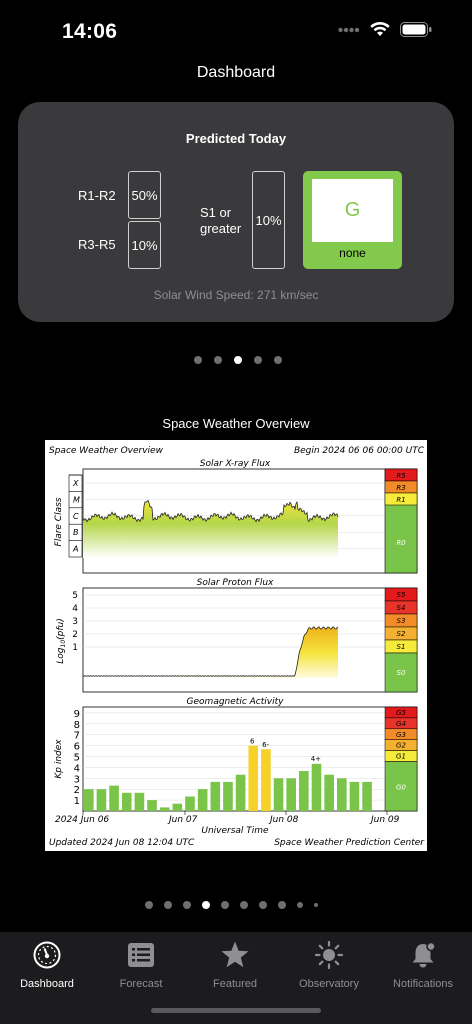 This screenshot has width=472, height=1024. I want to click on proton-scale-label: S2, so click(401, 634).